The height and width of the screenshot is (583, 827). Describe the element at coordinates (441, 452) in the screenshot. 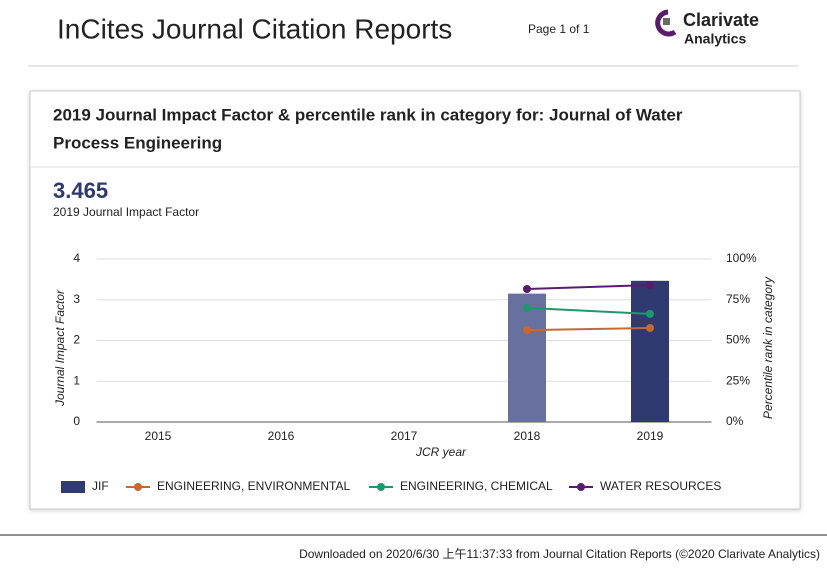

I see `x-axis-label: JCR year` at that location.